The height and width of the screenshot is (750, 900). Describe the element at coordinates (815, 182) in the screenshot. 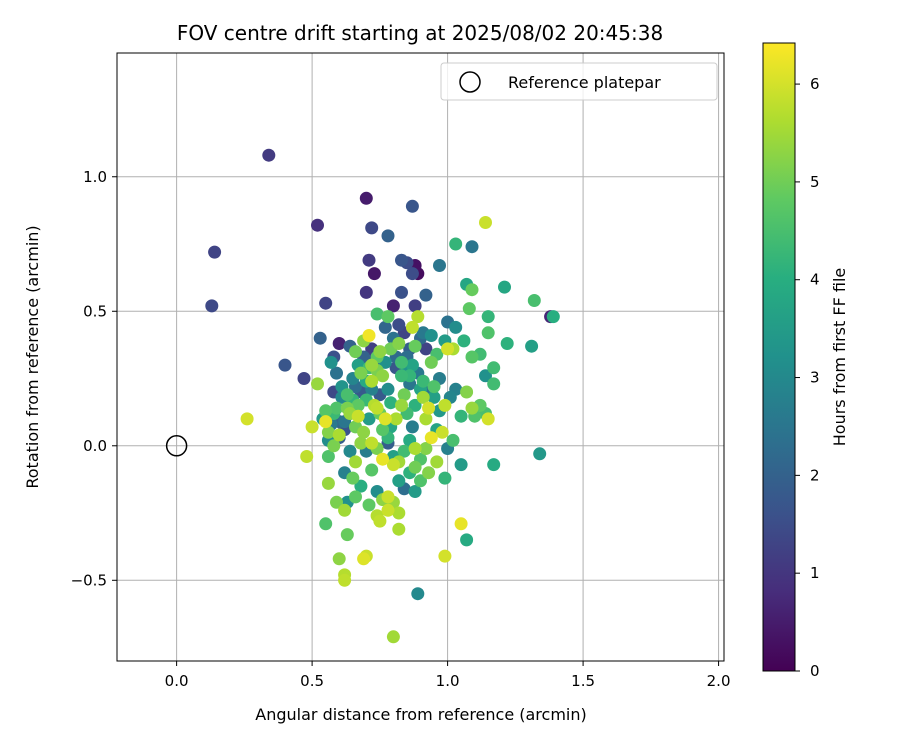

I see `colorbar-tick-label: 5` at that location.